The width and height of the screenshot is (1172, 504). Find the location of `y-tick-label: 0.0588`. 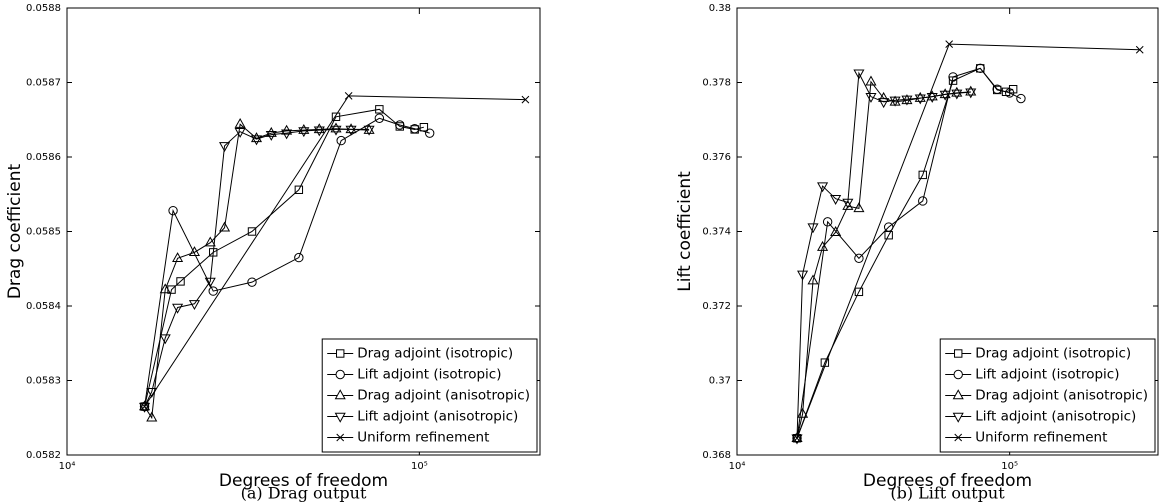

y-tick-label: 0.0588 is located at coordinates (43, 8).